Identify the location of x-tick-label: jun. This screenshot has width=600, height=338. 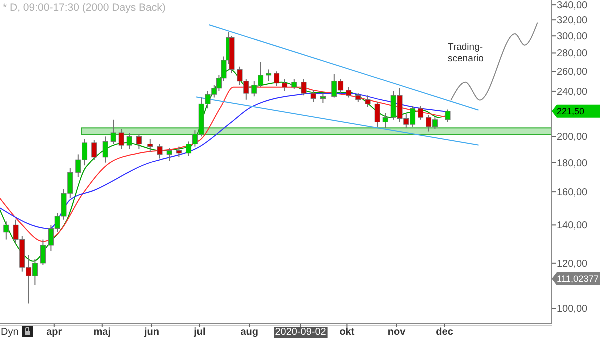
(152, 332).